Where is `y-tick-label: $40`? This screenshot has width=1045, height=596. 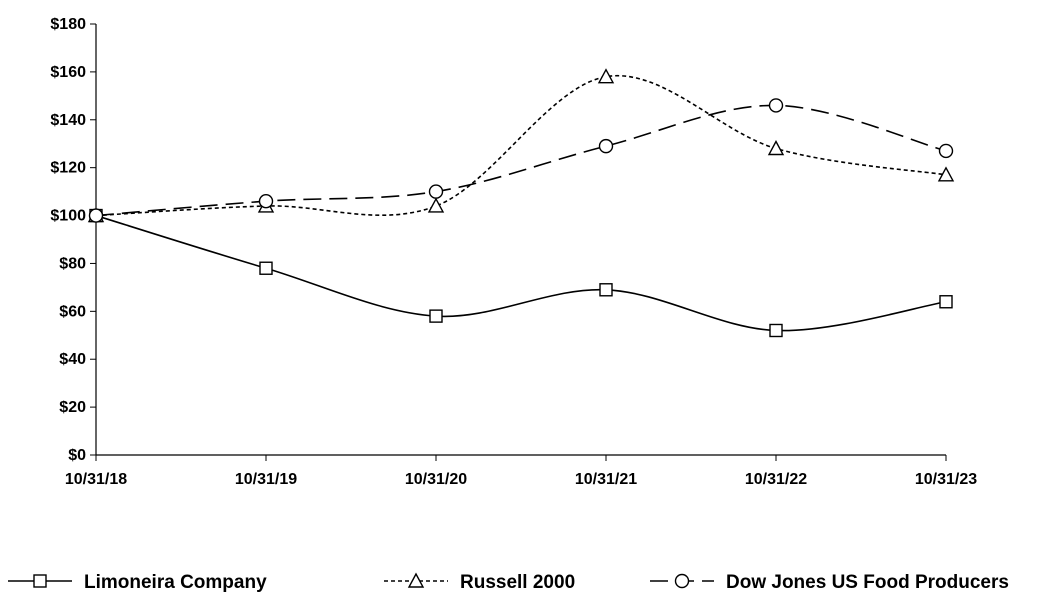 y-tick-label: $40 is located at coordinates (72, 359).